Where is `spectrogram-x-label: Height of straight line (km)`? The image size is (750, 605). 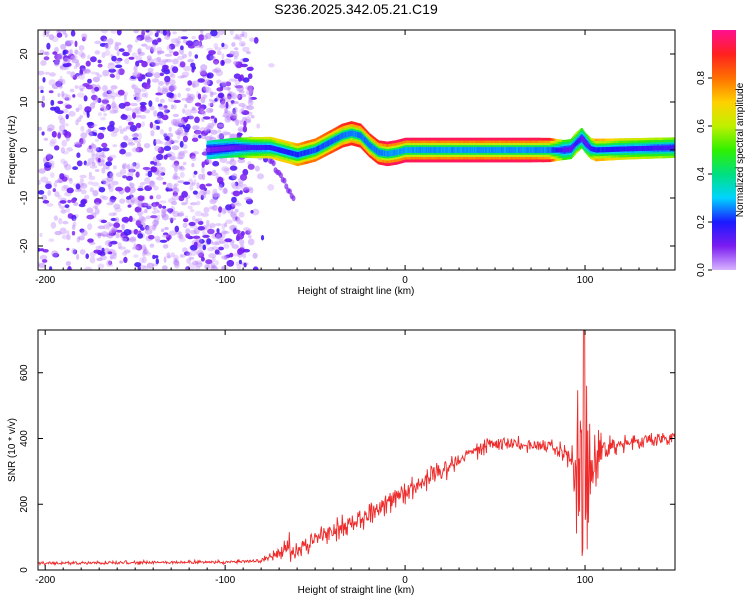 spectrogram-x-label: Height of straight line (km) is located at coordinates (356, 291).